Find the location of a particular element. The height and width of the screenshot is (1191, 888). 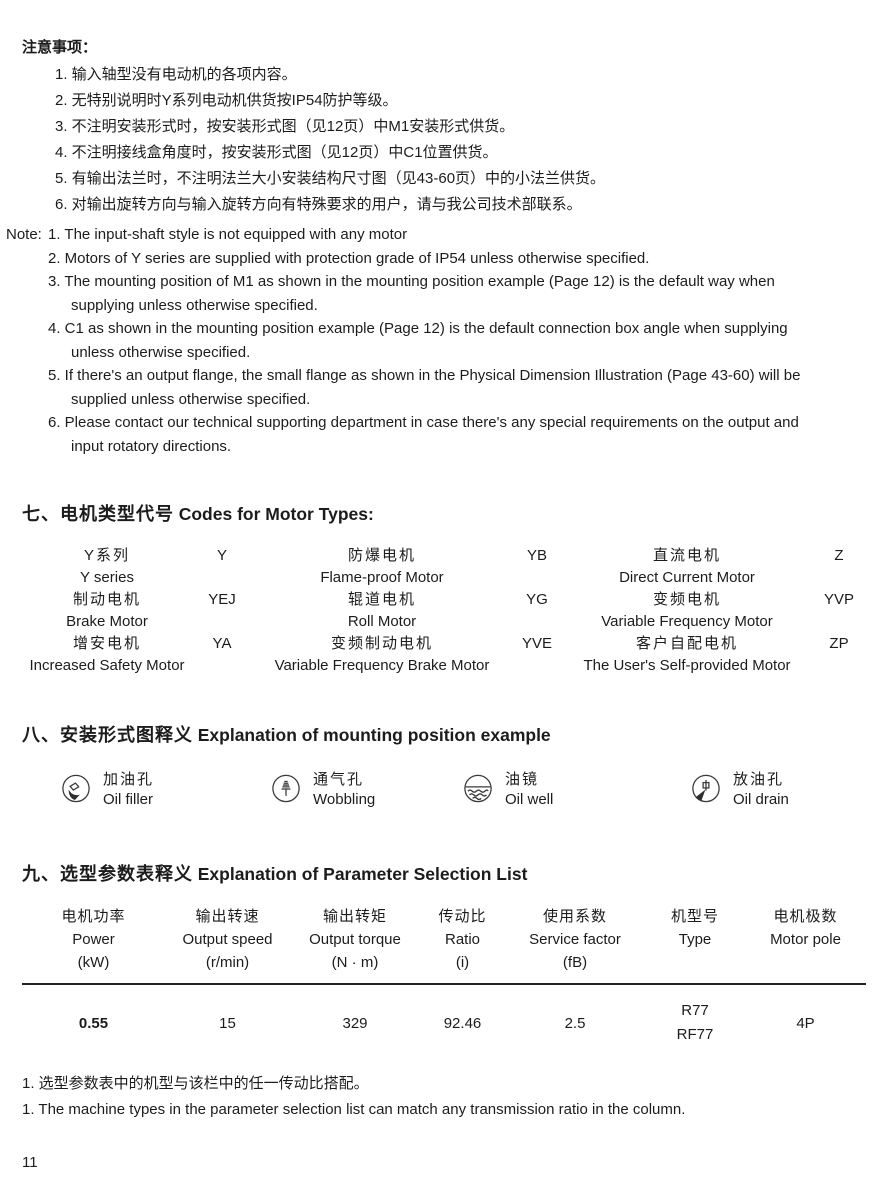

motor-type-name: 防爆电机 Flame-proof Motor is located at coordinates (382, 566).